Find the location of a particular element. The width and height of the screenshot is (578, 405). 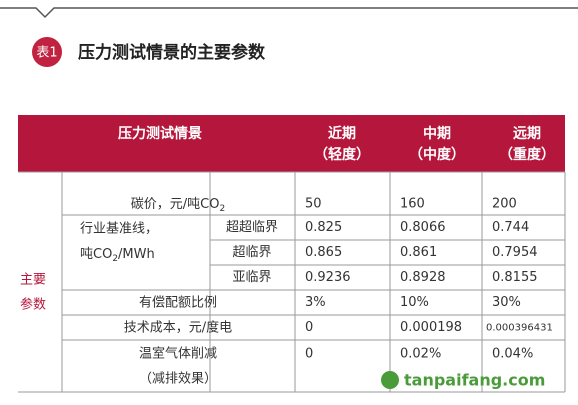

cell-value: 50 is located at coordinates (313, 204).